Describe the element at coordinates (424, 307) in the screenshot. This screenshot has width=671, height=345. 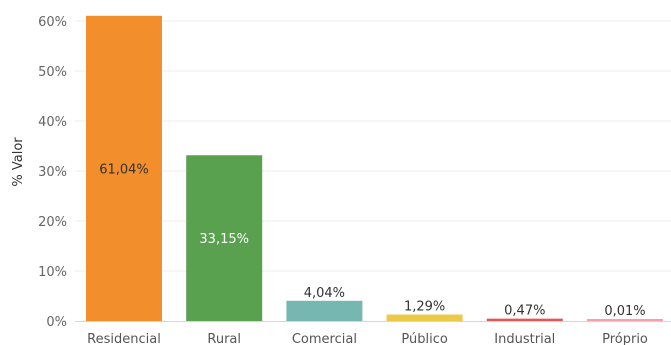
I see `data-label: 1,29%` at that location.